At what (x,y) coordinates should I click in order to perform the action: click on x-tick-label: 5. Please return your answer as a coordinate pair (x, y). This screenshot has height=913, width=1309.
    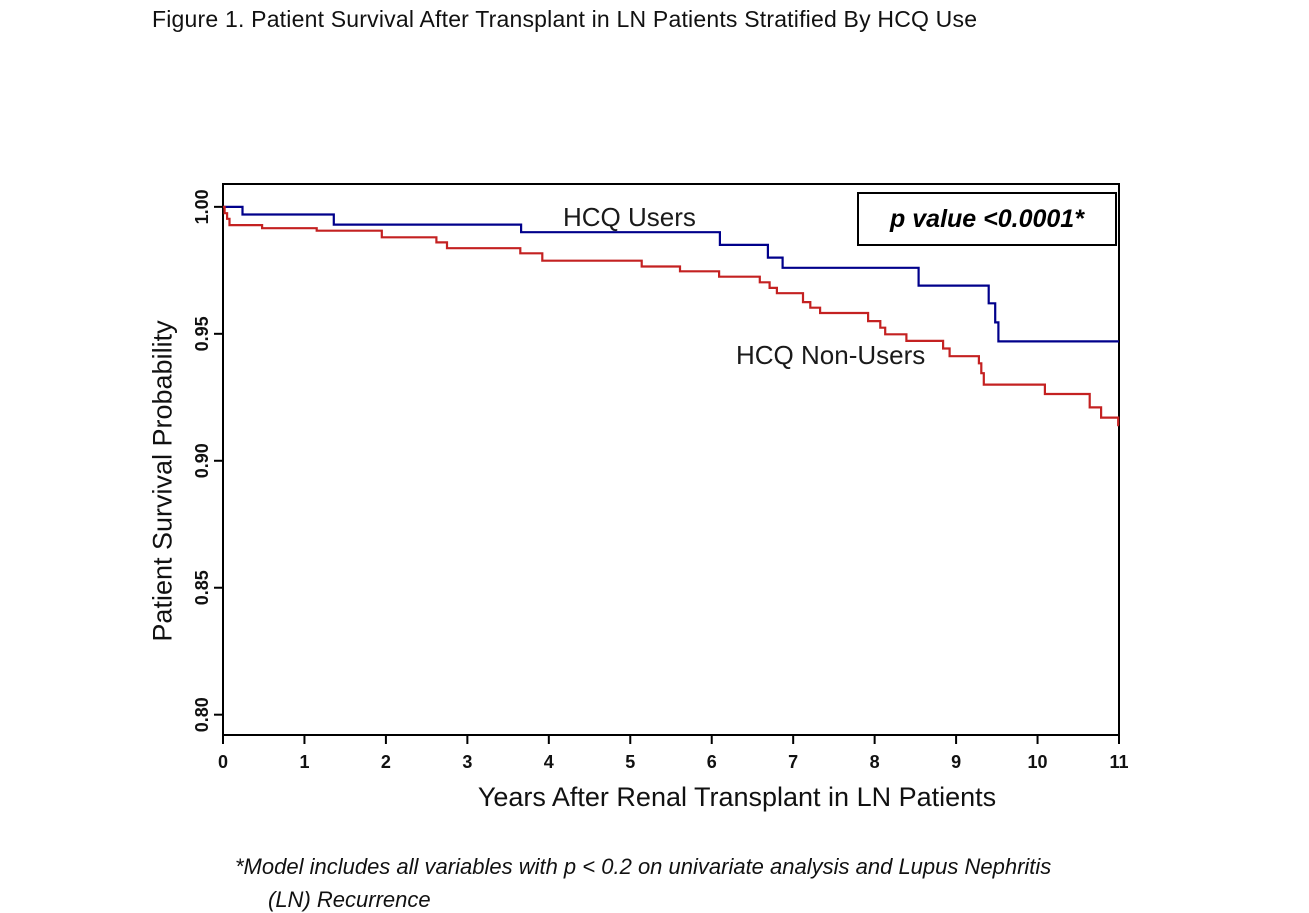
    Looking at the image, I should click on (630, 762).